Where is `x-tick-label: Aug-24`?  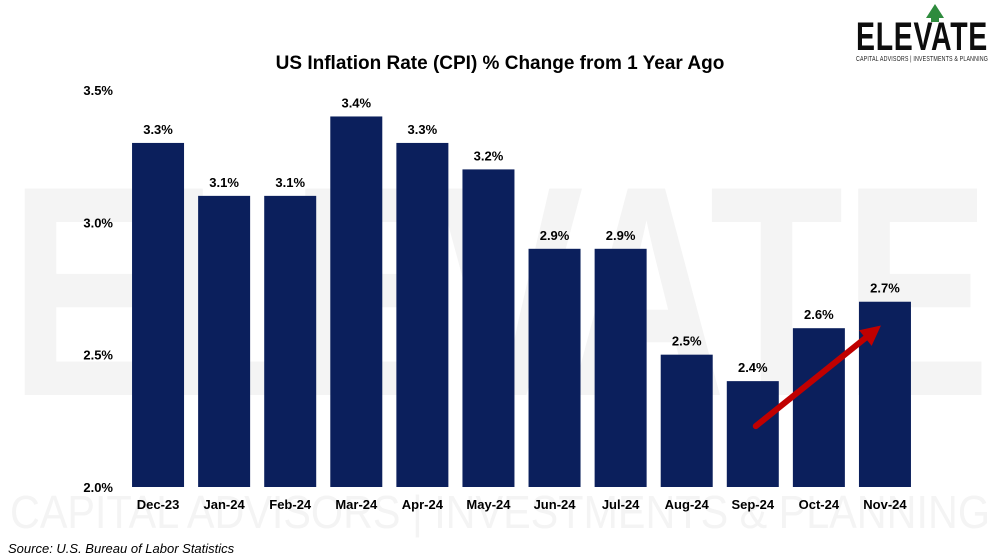
x-tick-label: Aug-24 is located at coordinates (687, 504).